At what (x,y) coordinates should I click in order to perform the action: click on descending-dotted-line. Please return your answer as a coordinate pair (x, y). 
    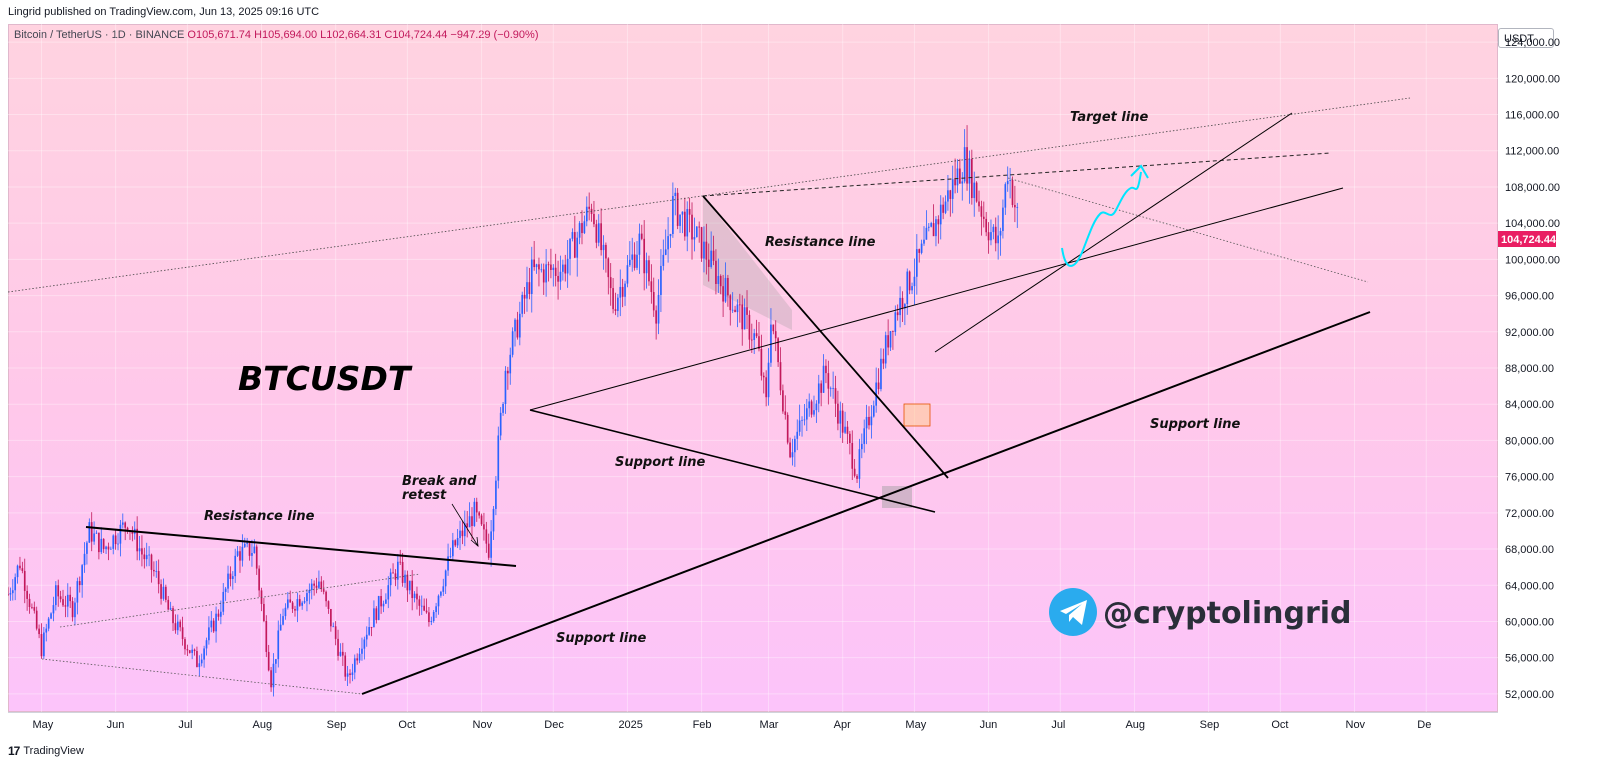
    Looking at the image, I should click on (1188, 230).